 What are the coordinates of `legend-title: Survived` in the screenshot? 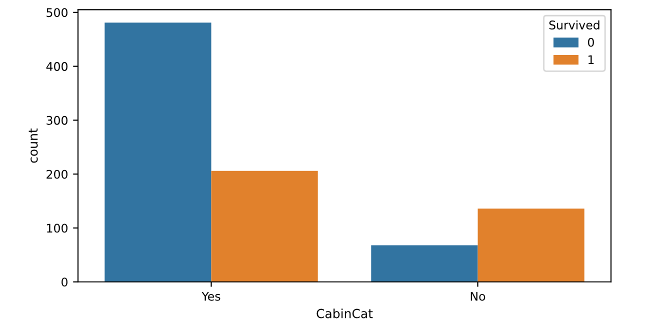 It's located at (574, 25).